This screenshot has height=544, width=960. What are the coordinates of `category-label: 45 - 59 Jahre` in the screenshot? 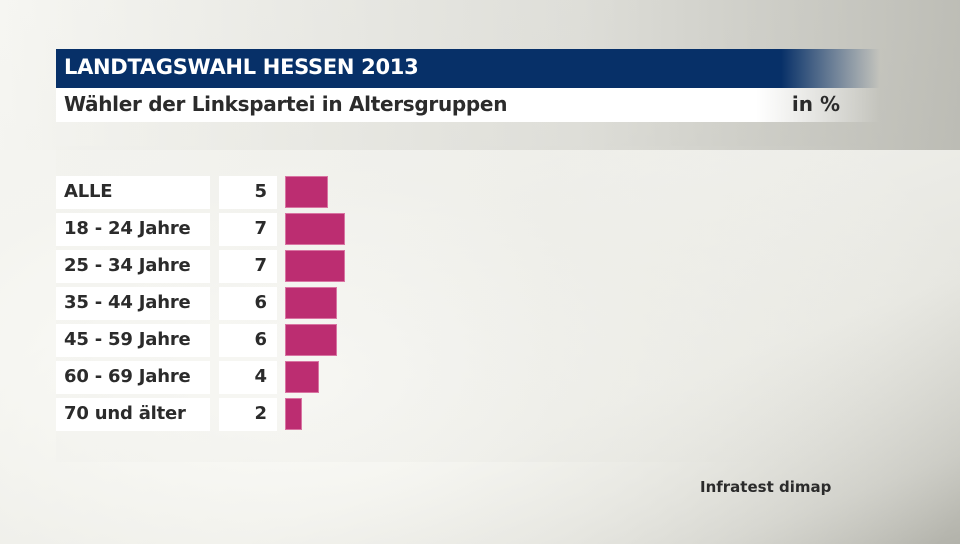 It's located at (127, 339).